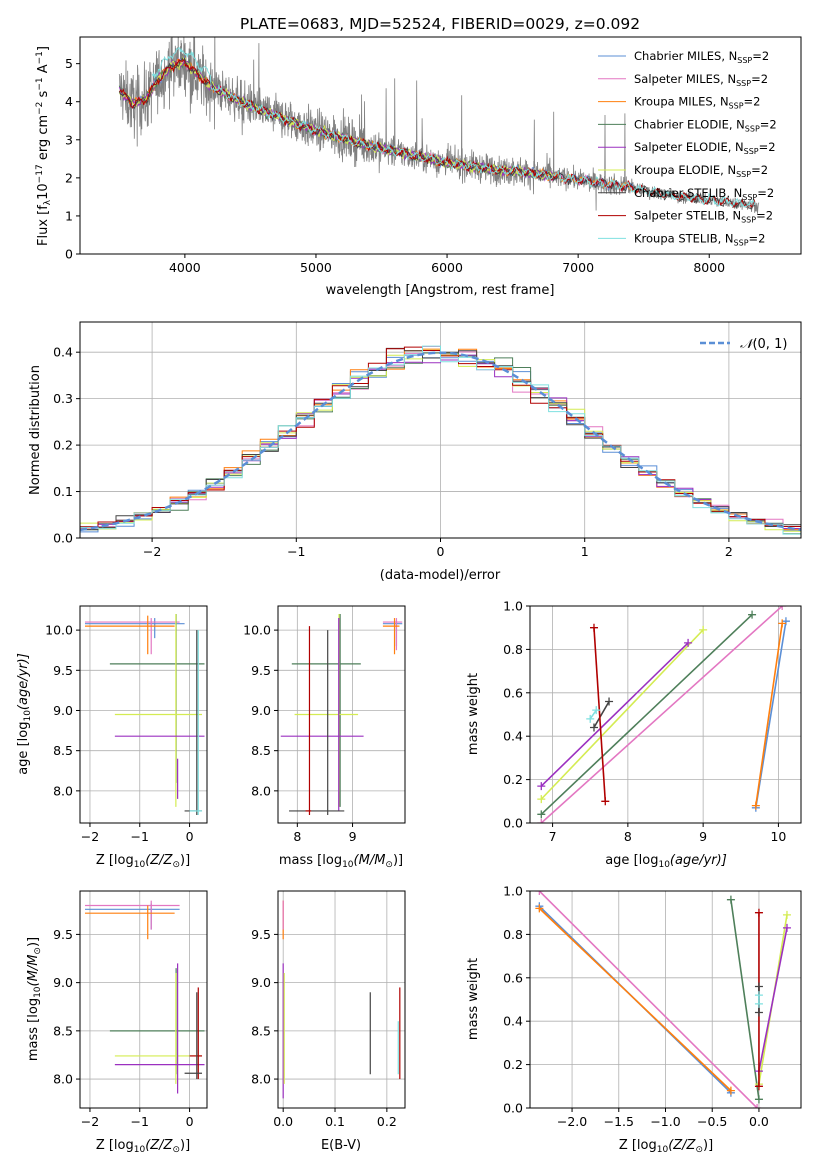  What do you see at coordinates (699, 239) in the screenshot?
I see `legend-label: Kroupa STELIB, NSSP=2` at bounding box center [699, 239].